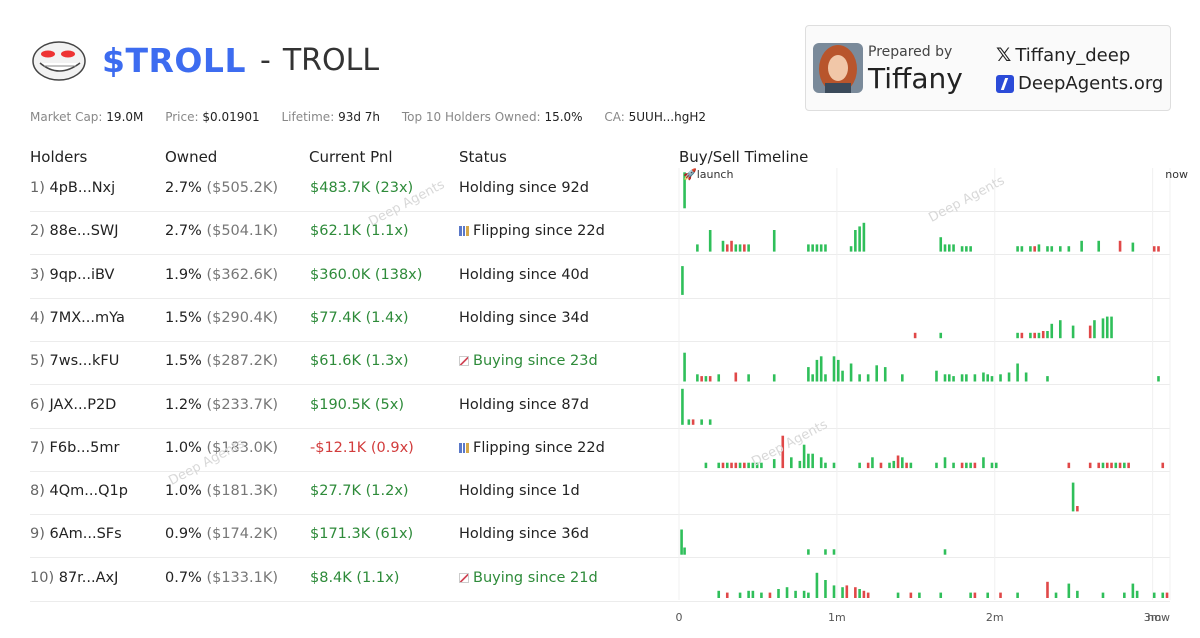  What do you see at coordinates (837, 617) in the screenshot?
I see `x-tick-label: 1m` at bounding box center [837, 617].